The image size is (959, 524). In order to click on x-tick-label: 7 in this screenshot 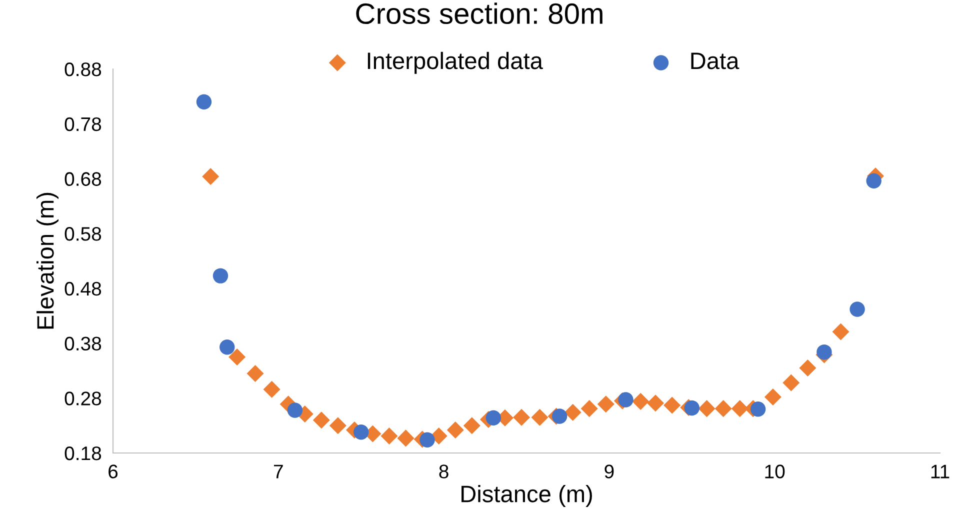, I will do `click(278, 471)`.